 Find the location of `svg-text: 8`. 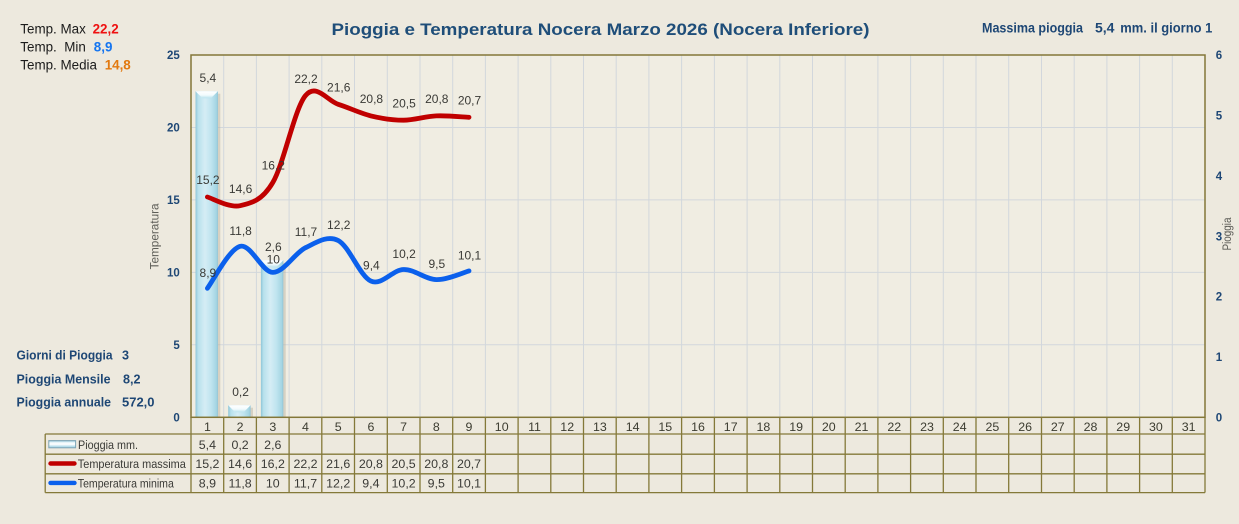

svg-text: 8 is located at coordinates (436, 427).